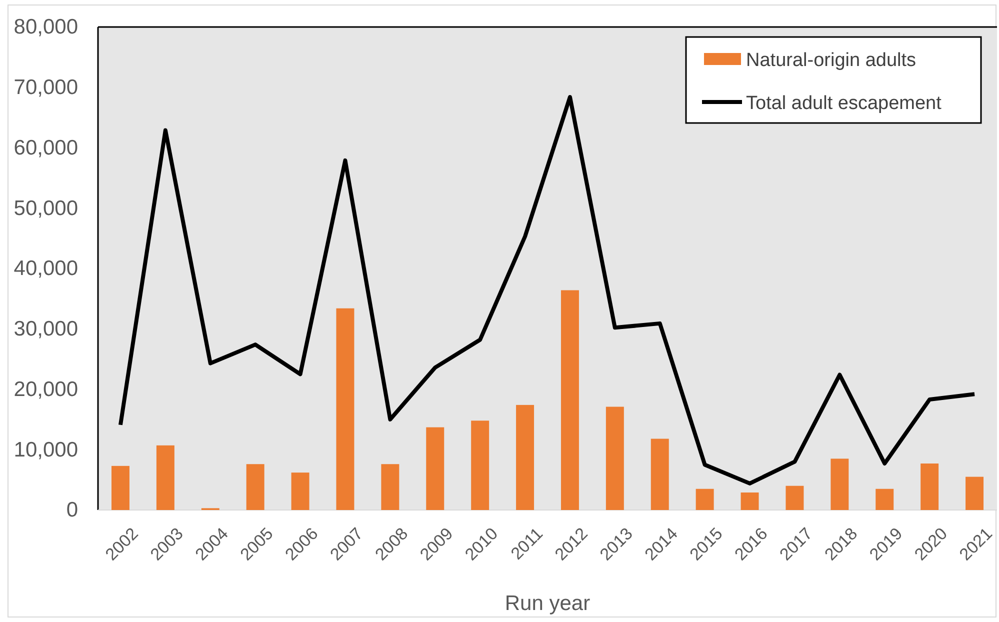  I want to click on y-tick-label: 50,000, so click(46, 208).